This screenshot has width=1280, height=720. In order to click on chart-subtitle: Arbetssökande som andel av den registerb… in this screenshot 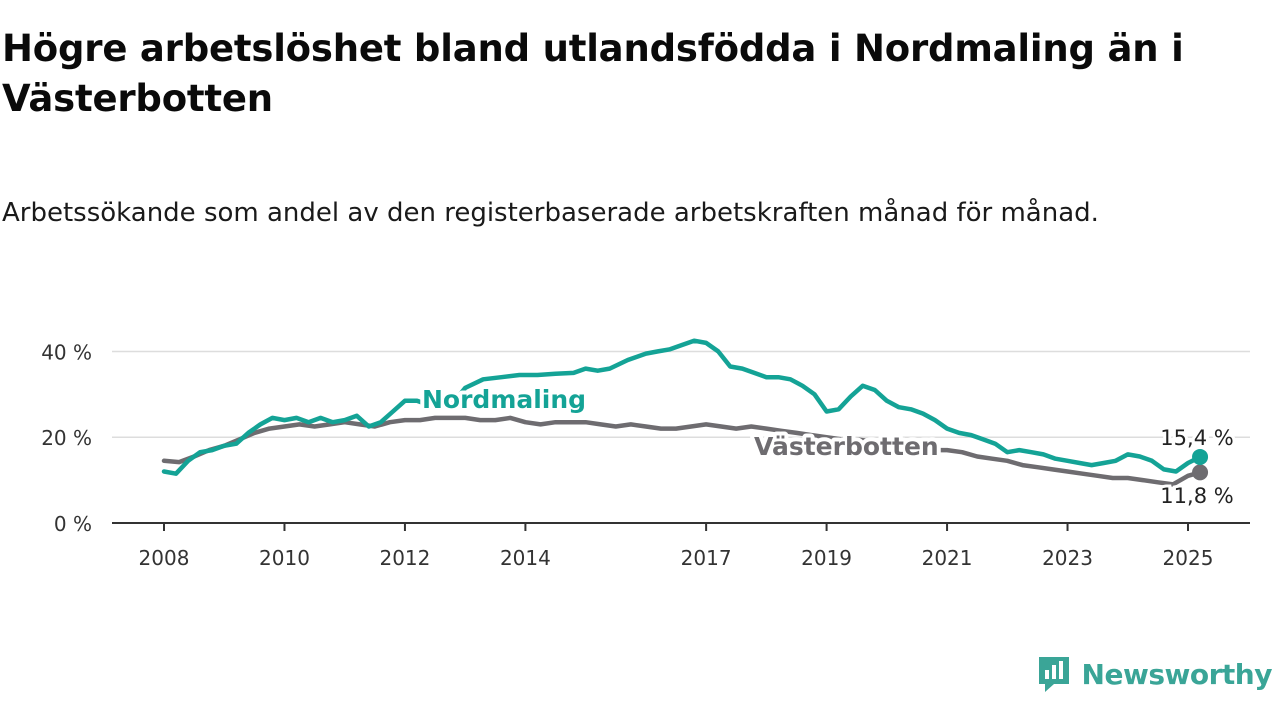, I will do `click(550, 213)`.